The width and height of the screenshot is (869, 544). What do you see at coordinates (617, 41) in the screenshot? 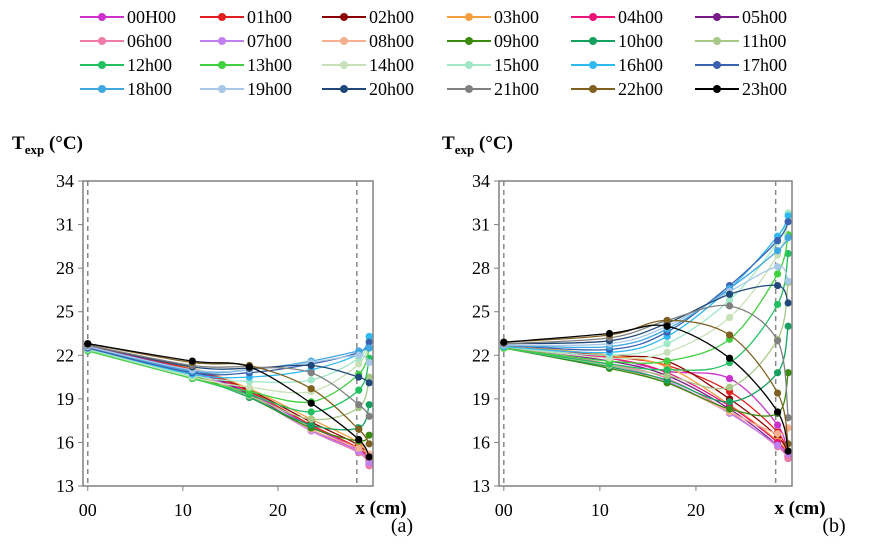
I see `legend-item: 10h00` at bounding box center [617, 41].